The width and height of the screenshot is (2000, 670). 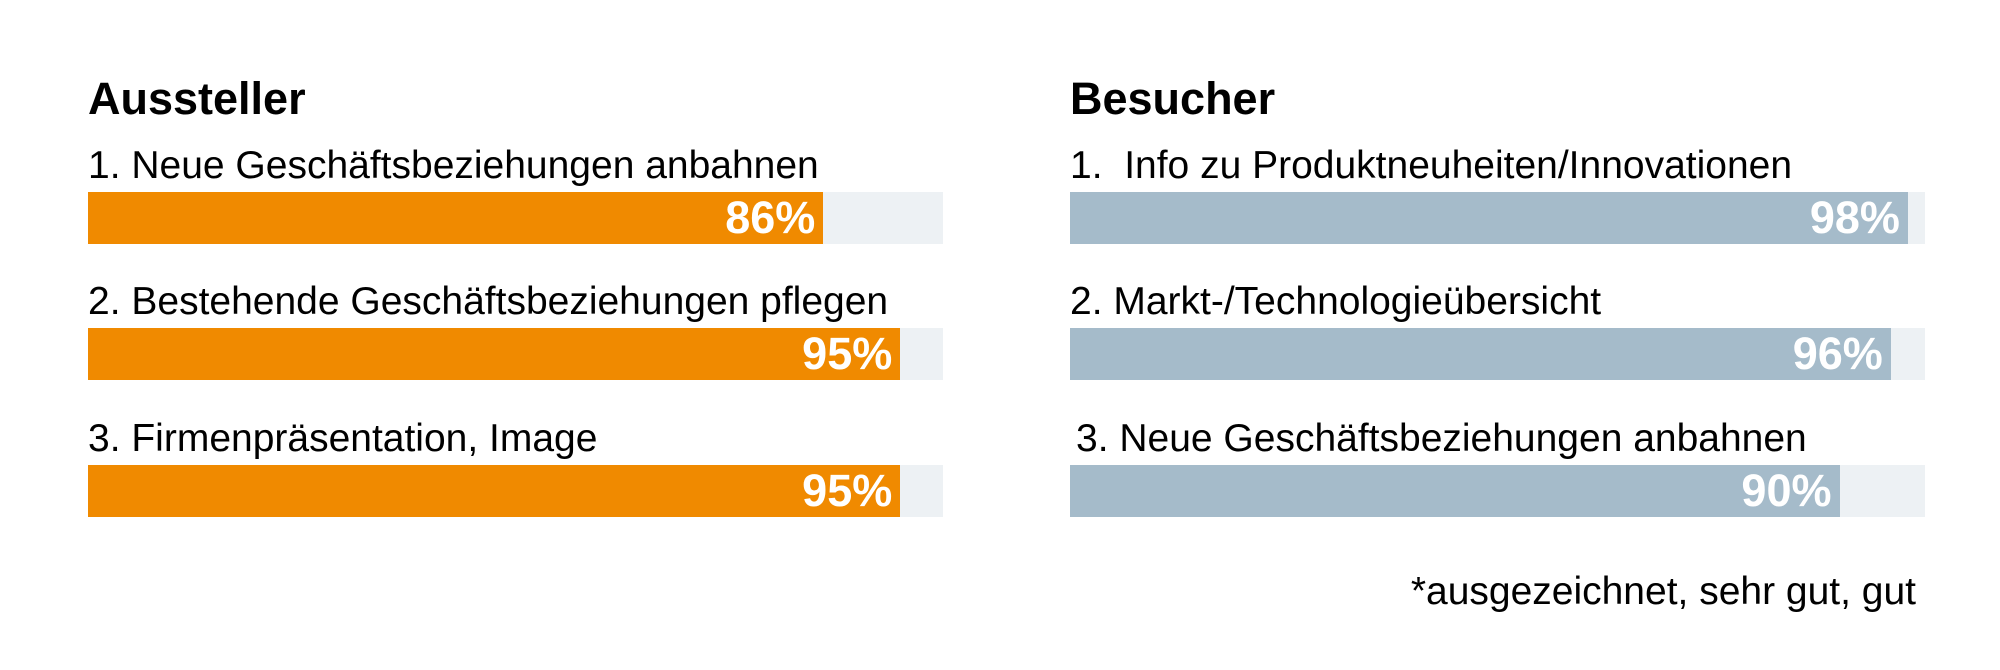 What do you see at coordinates (1786, 490) in the screenshot?
I see `bar-value-label: 90%` at bounding box center [1786, 490].